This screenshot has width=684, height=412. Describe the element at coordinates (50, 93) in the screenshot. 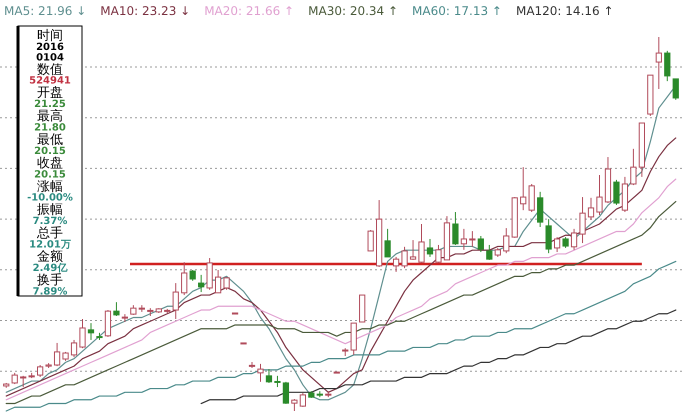

I see `annotation: 开盘` at that location.